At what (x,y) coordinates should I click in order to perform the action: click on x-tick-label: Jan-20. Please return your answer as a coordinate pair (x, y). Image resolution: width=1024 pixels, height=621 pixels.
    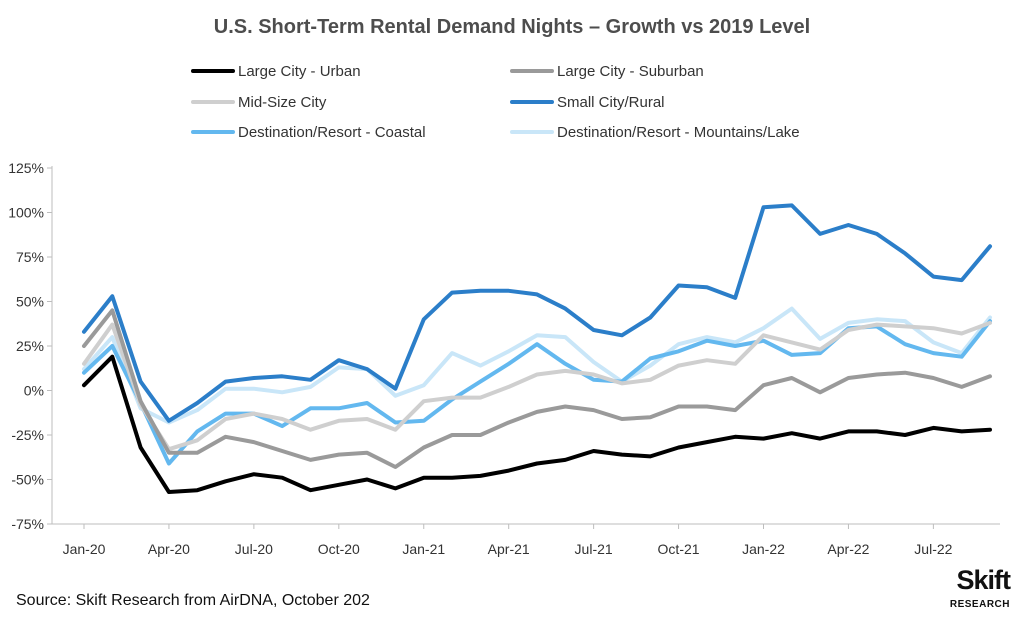
    Looking at the image, I should click on (84, 549).